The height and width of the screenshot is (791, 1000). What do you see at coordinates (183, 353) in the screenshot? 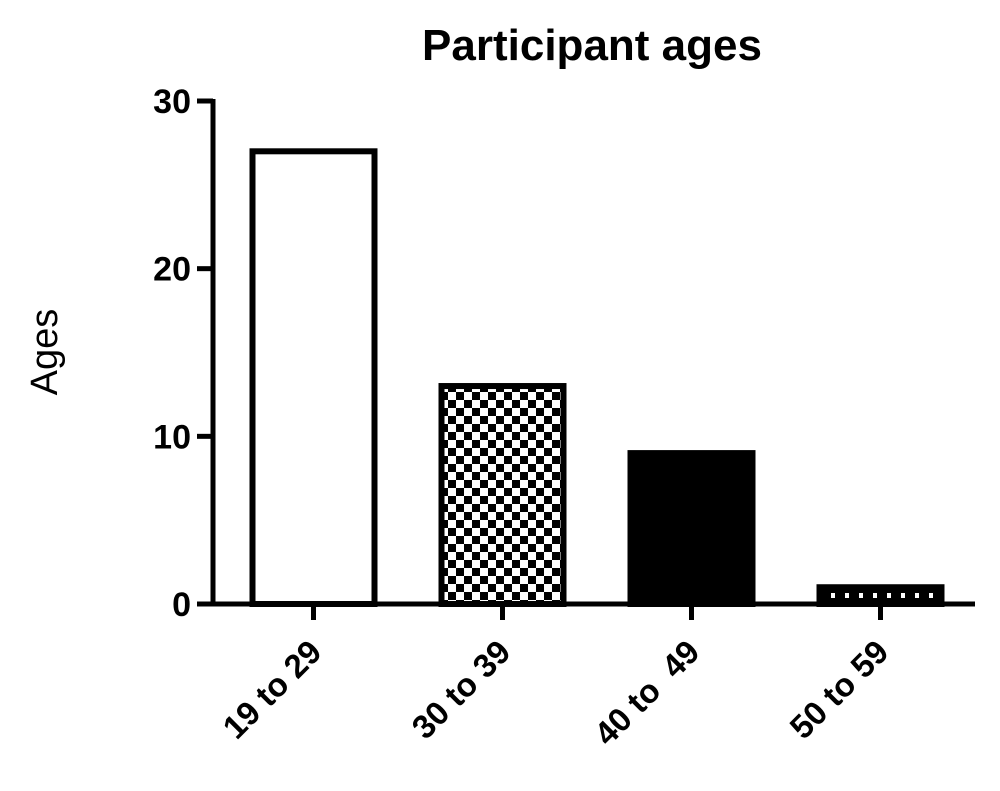
I see `y-axis-ticks: 0 10 20 30` at bounding box center [183, 353].